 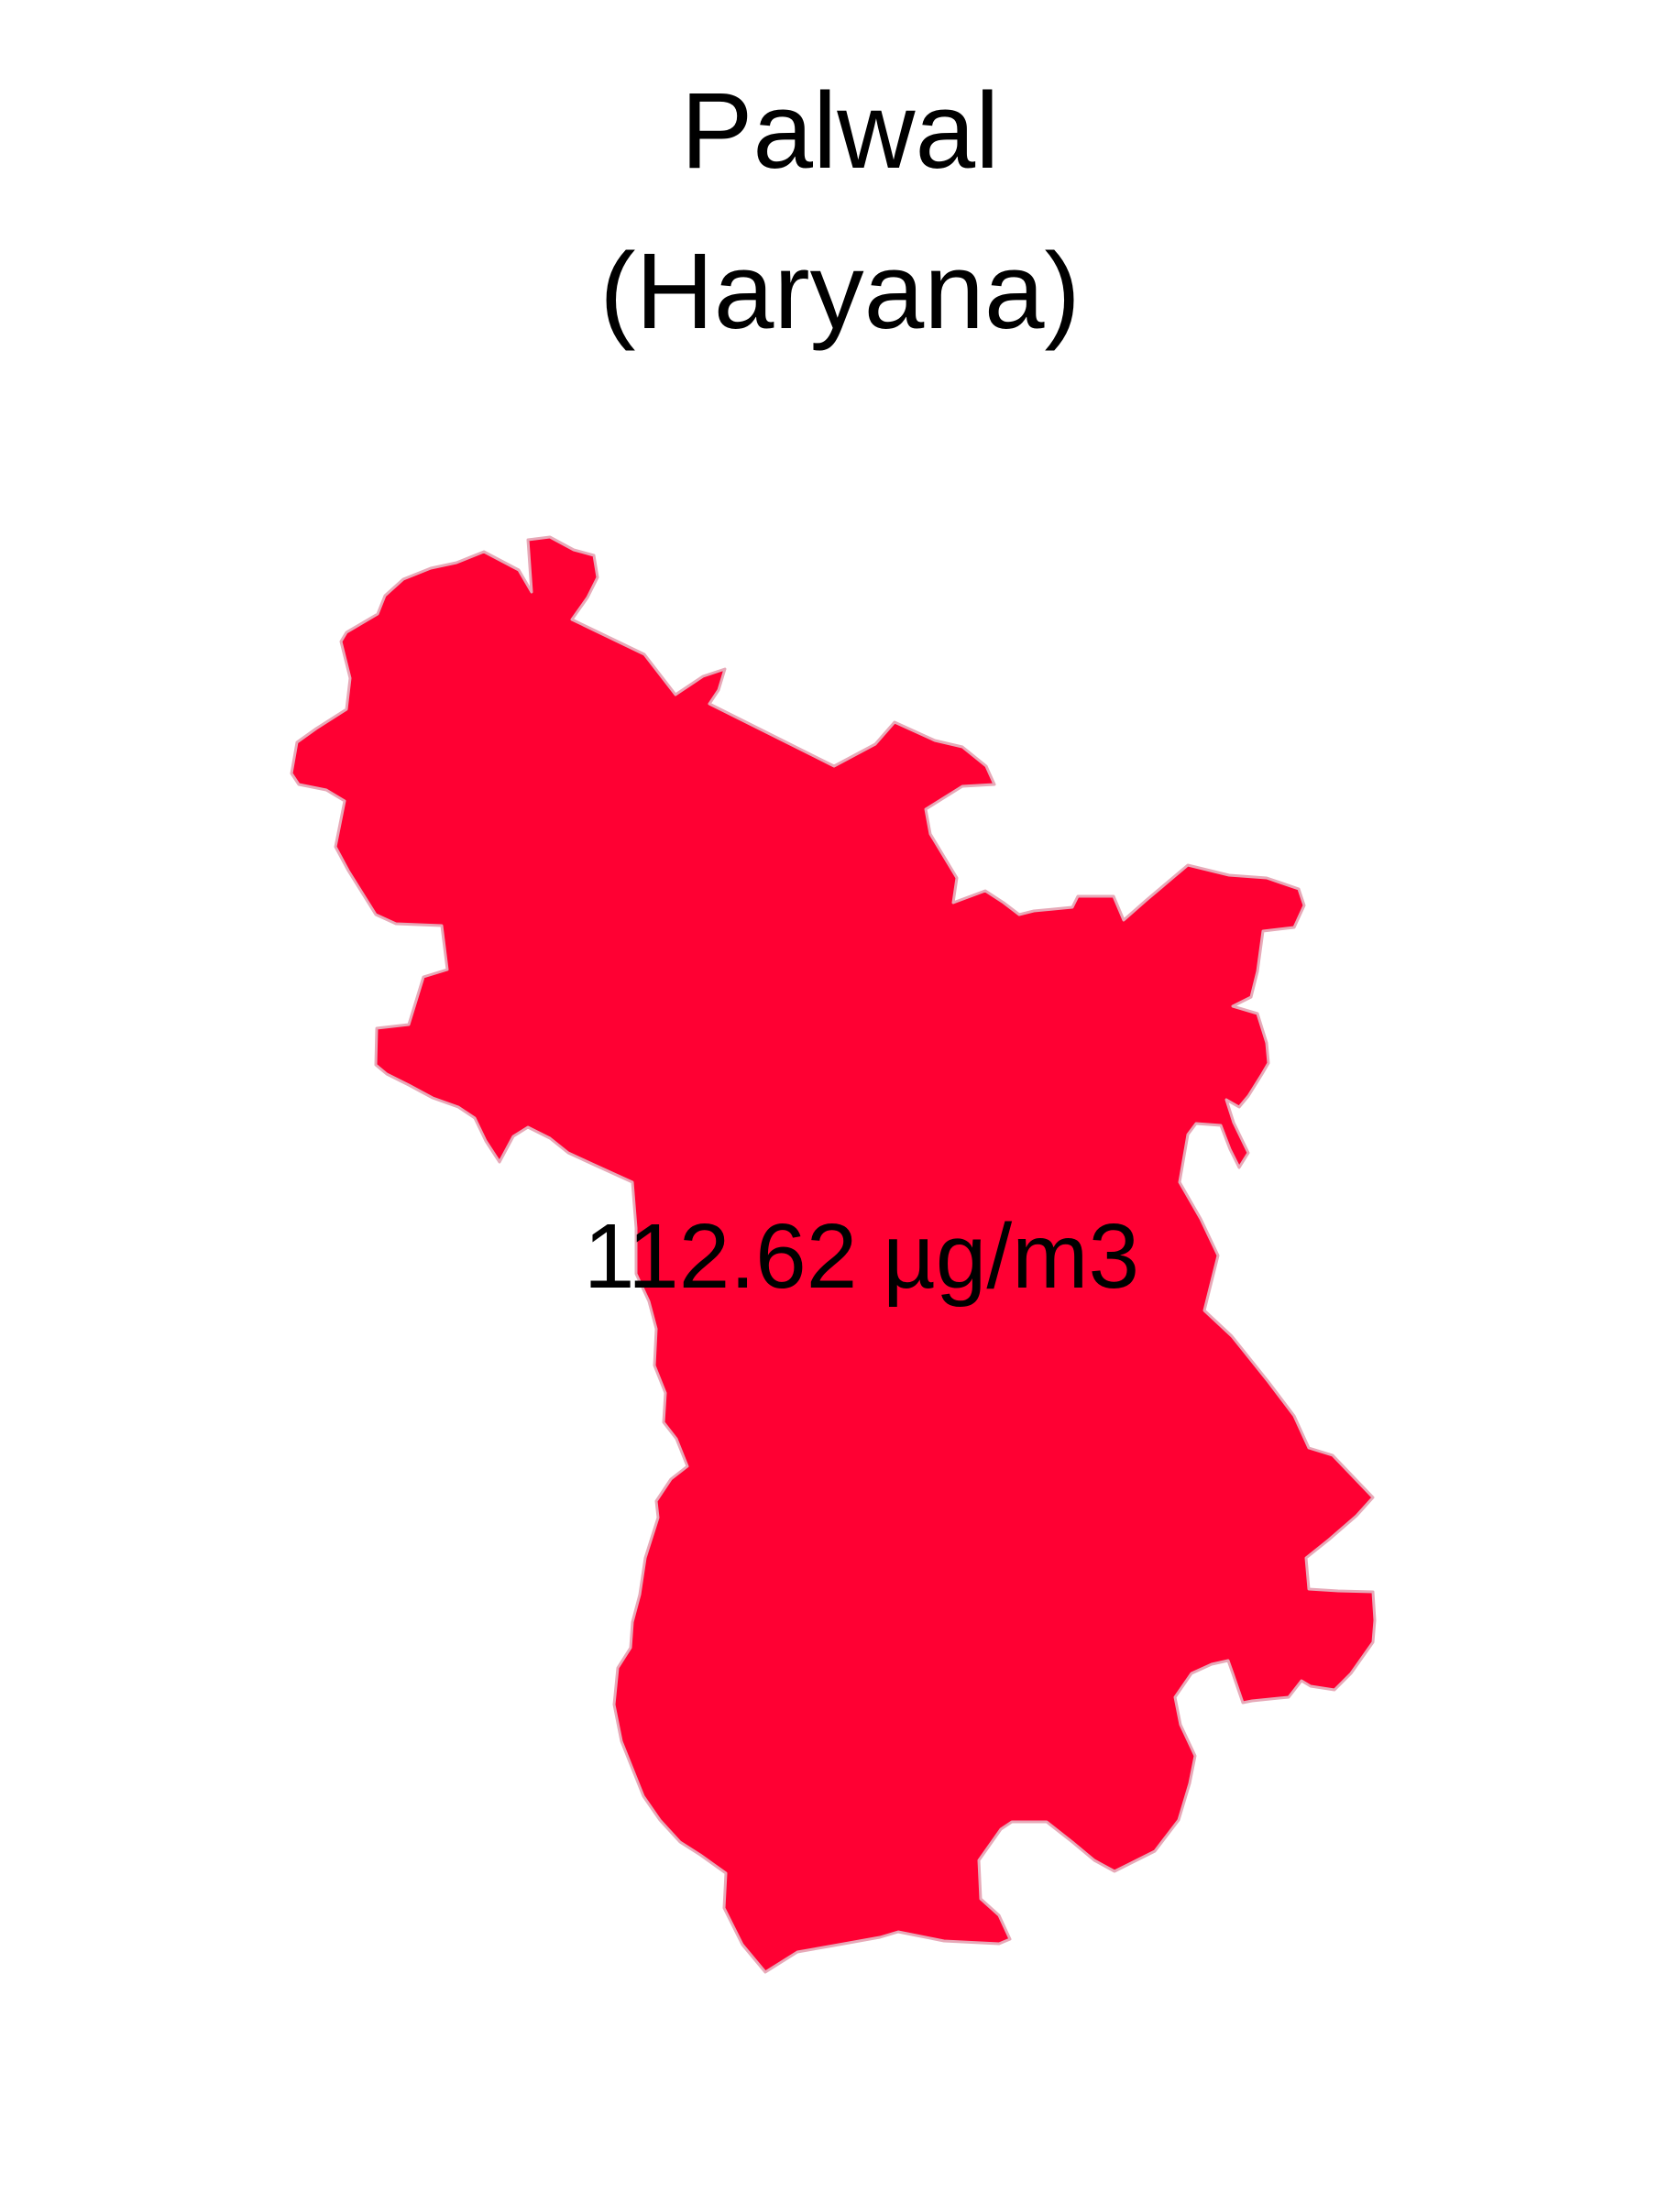 I want to click on map-title-state: (Haryana), so click(x=840, y=291).